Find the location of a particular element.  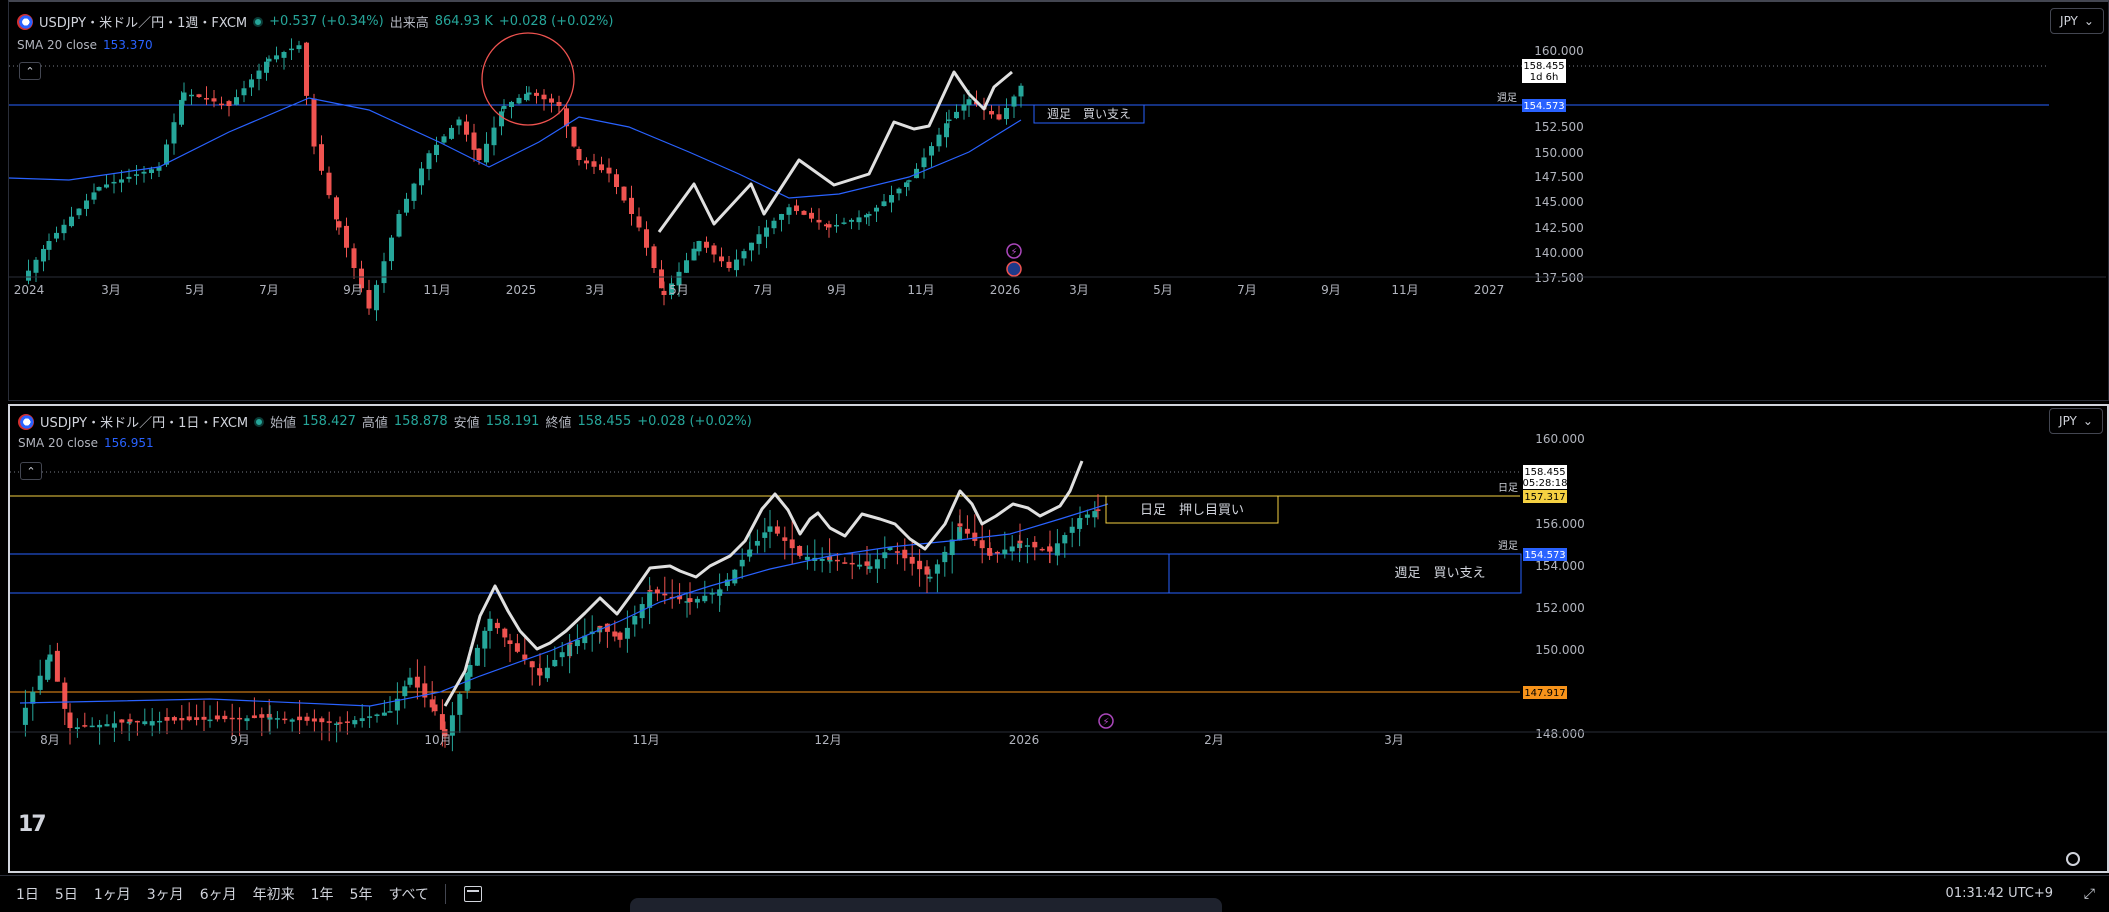

drawing-toolbar is located at coordinates (926, 905).